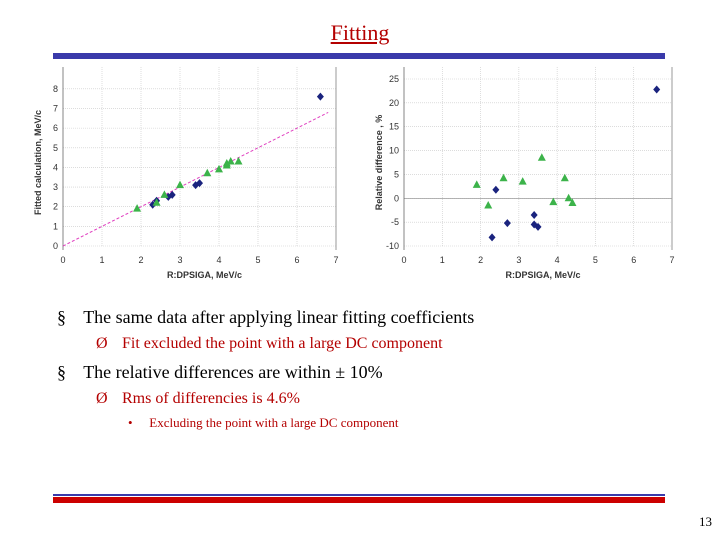 This screenshot has width=720, height=540. What do you see at coordinates (359, 56) in the screenshot?
I see `title-rule` at bounding box center [359, 56].